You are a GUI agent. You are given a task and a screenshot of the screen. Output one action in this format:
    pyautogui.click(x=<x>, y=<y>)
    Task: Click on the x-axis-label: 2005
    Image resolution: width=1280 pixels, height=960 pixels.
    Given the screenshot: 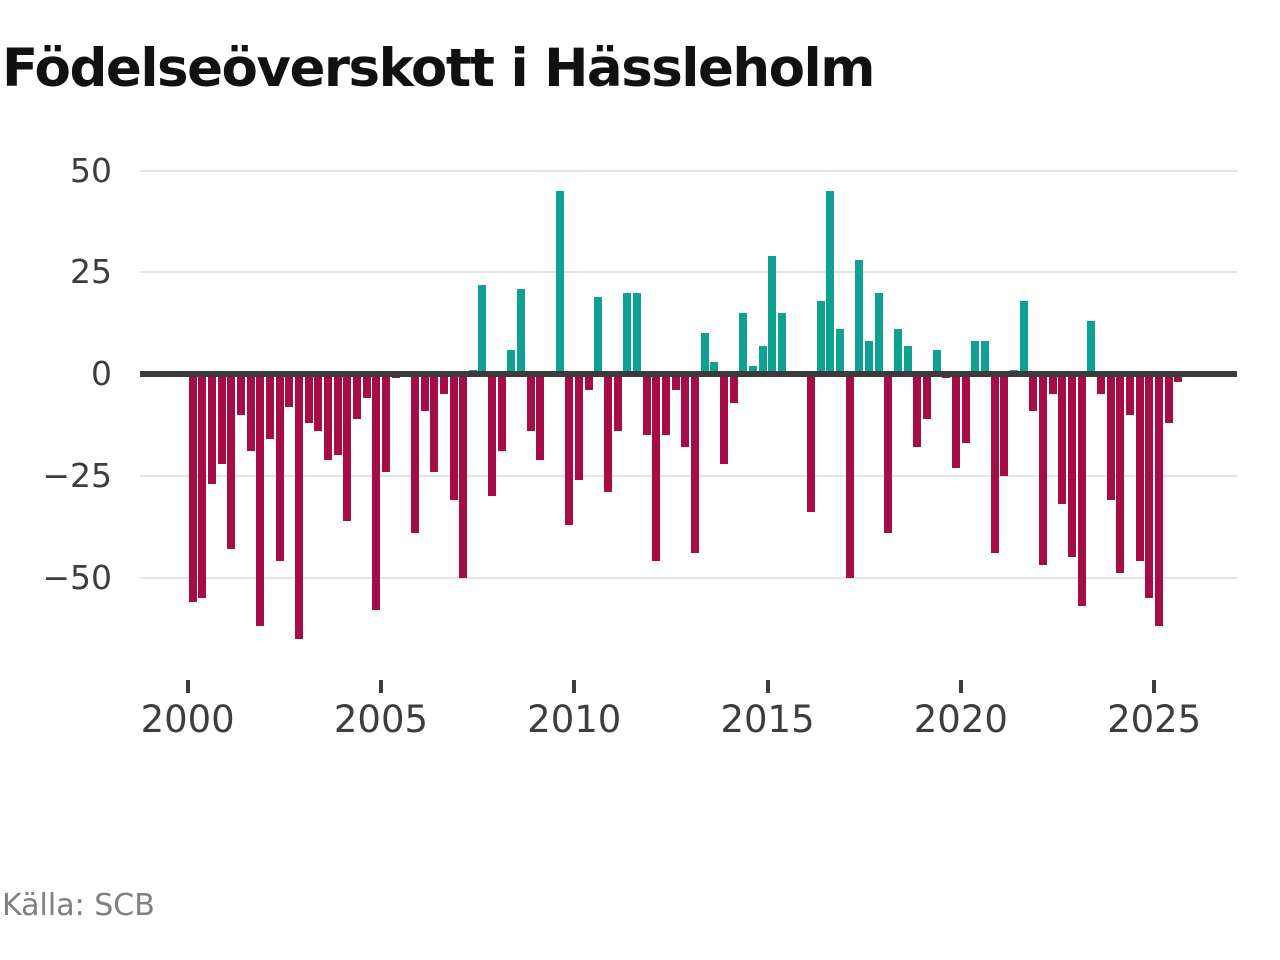 What is the action you would take?
    pyautogui.click(x=381, y=719)
    